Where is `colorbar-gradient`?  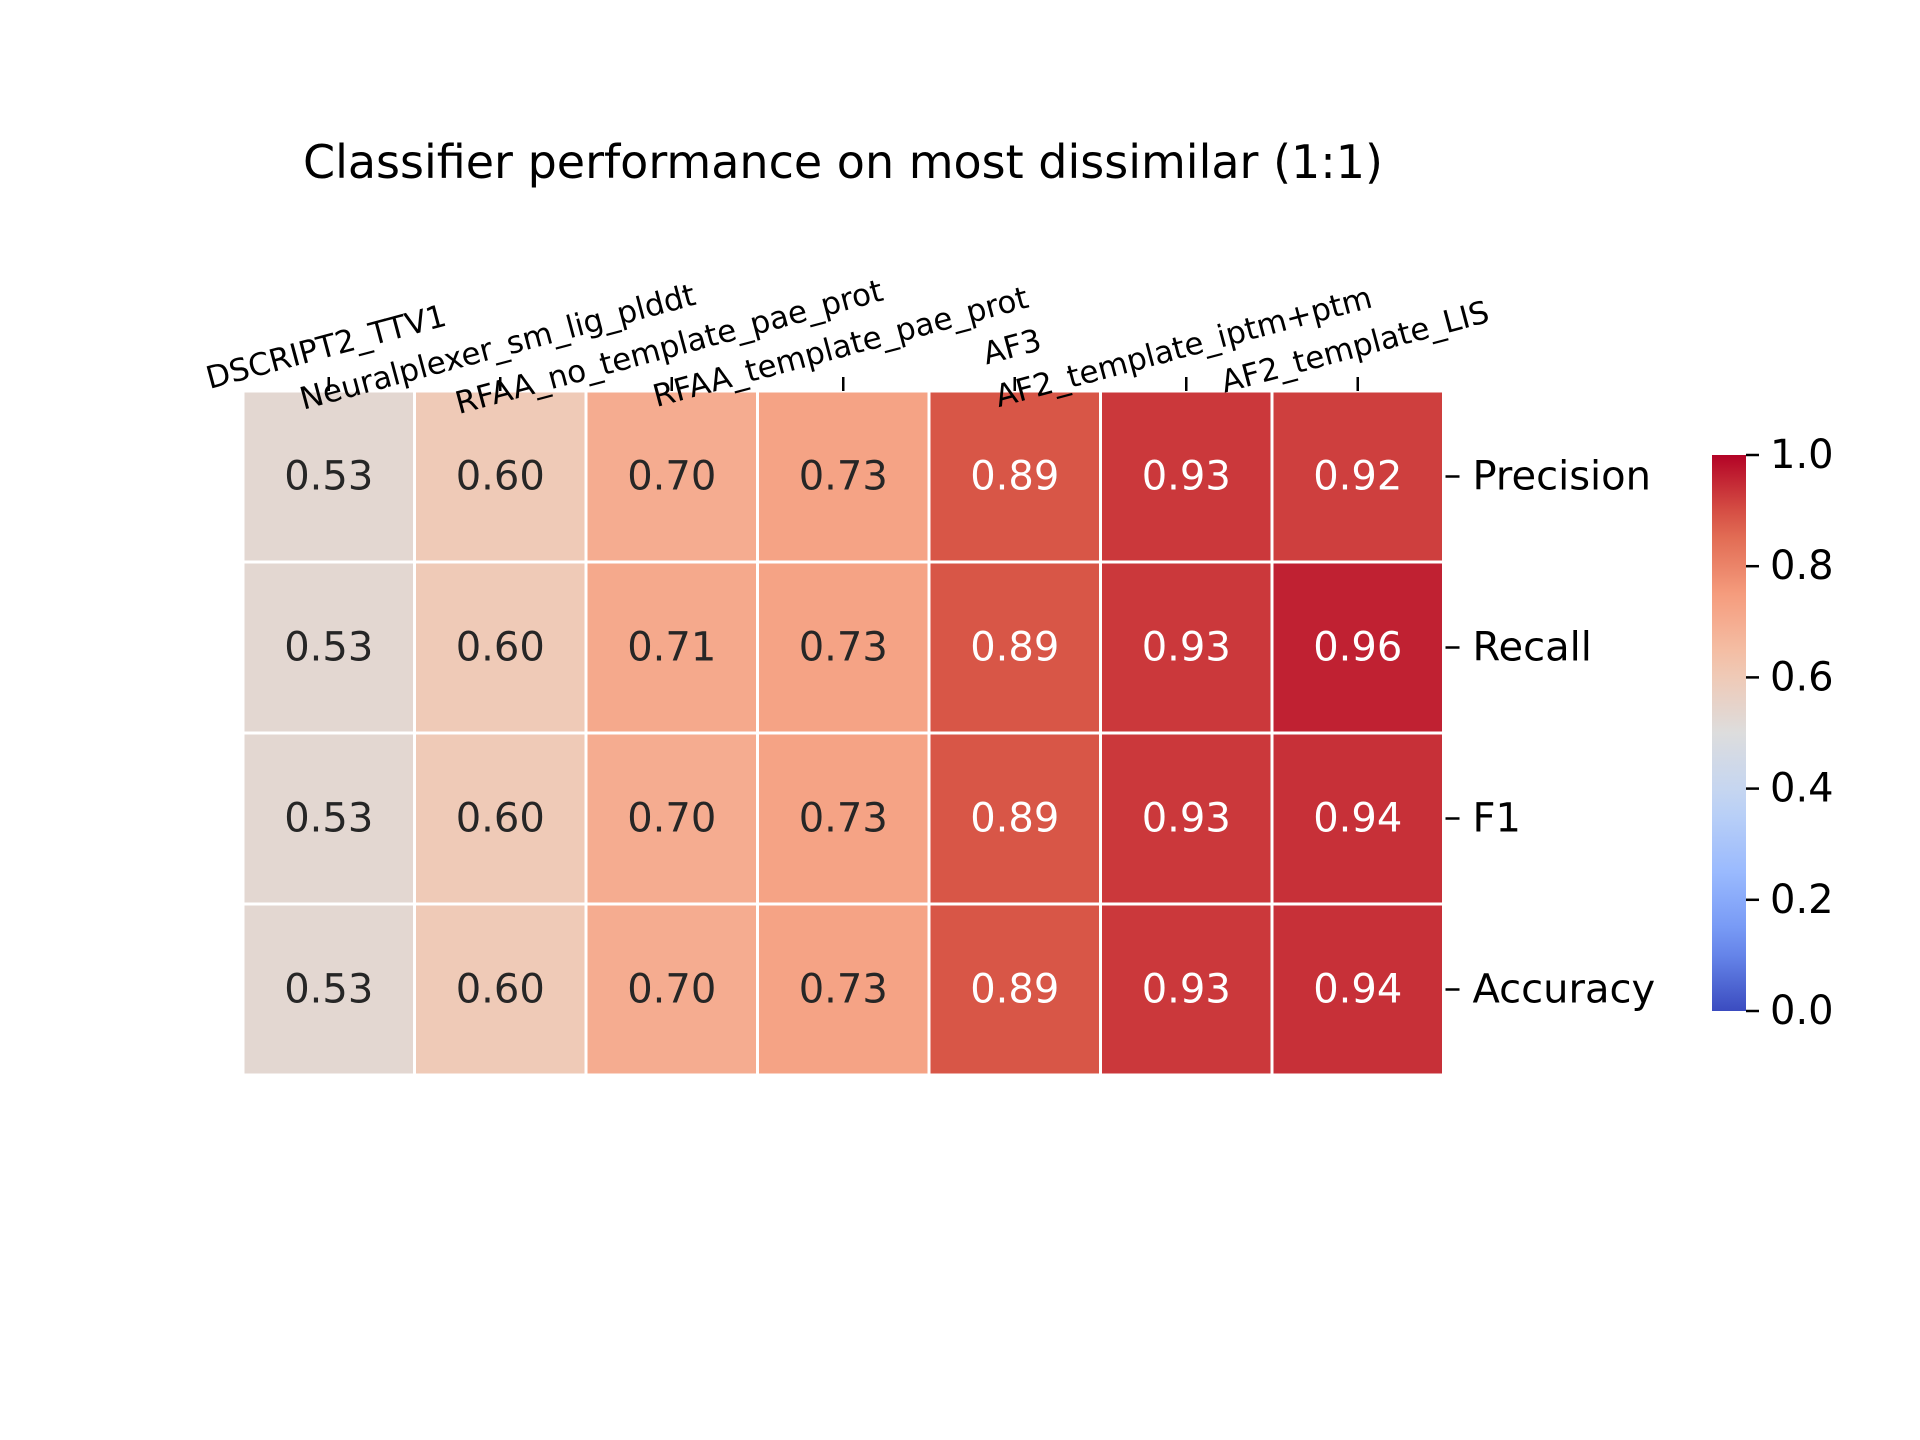 colorbar-gradient is located at coordinates (1729, 733).